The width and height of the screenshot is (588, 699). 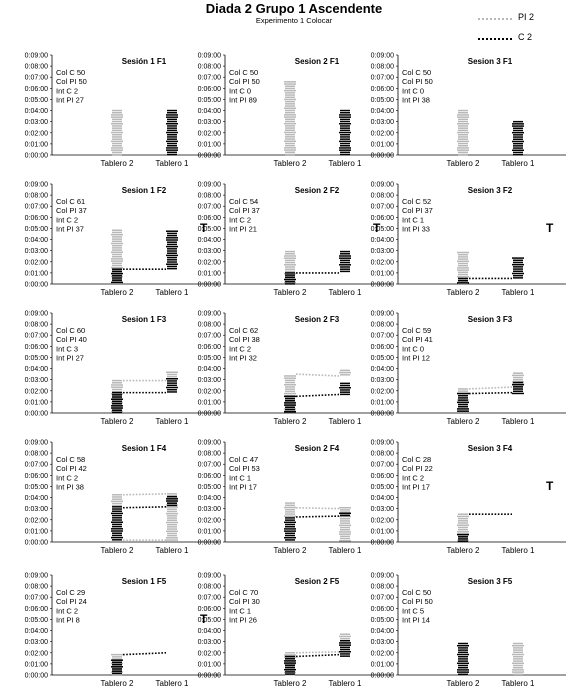 I want to click on panel-title: Sesion 3 F1, so click(x=490, y=61).